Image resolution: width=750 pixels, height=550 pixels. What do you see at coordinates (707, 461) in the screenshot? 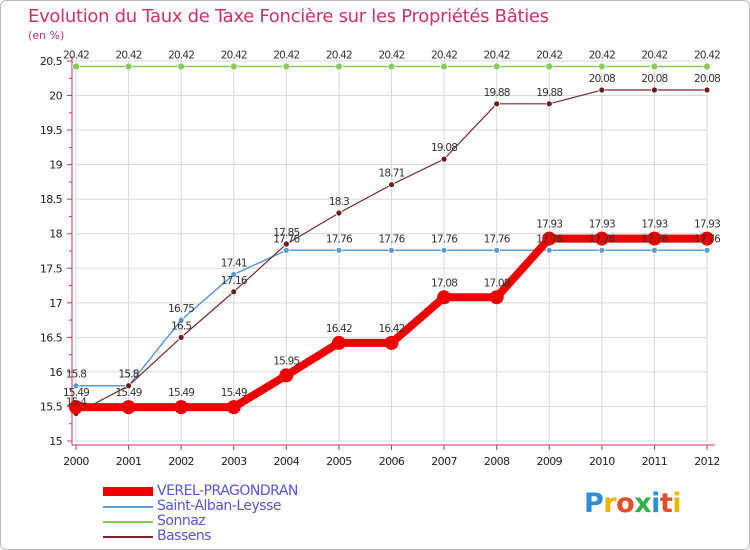
I see `x-tick-label: 2012` at bounding box center [707, 461].